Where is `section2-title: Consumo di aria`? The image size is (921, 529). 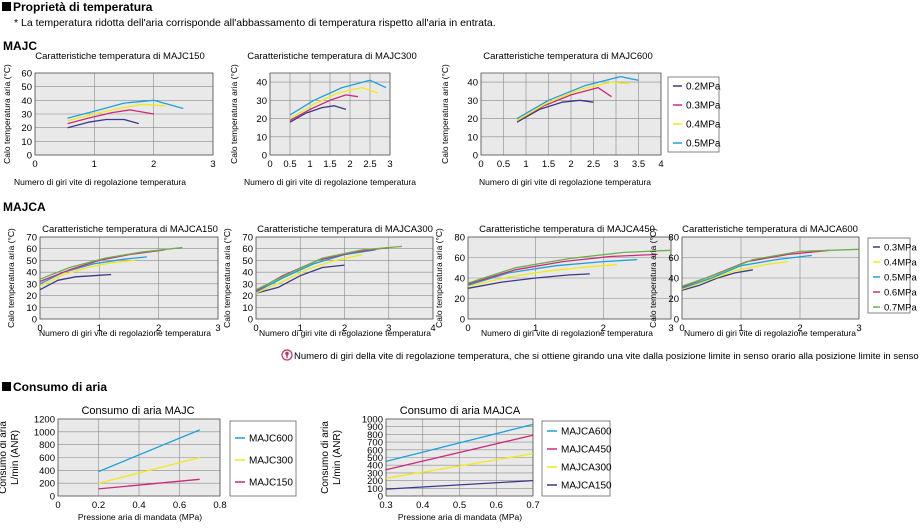
section2-title: Consumo di aria is located at coordinates (60, 387).